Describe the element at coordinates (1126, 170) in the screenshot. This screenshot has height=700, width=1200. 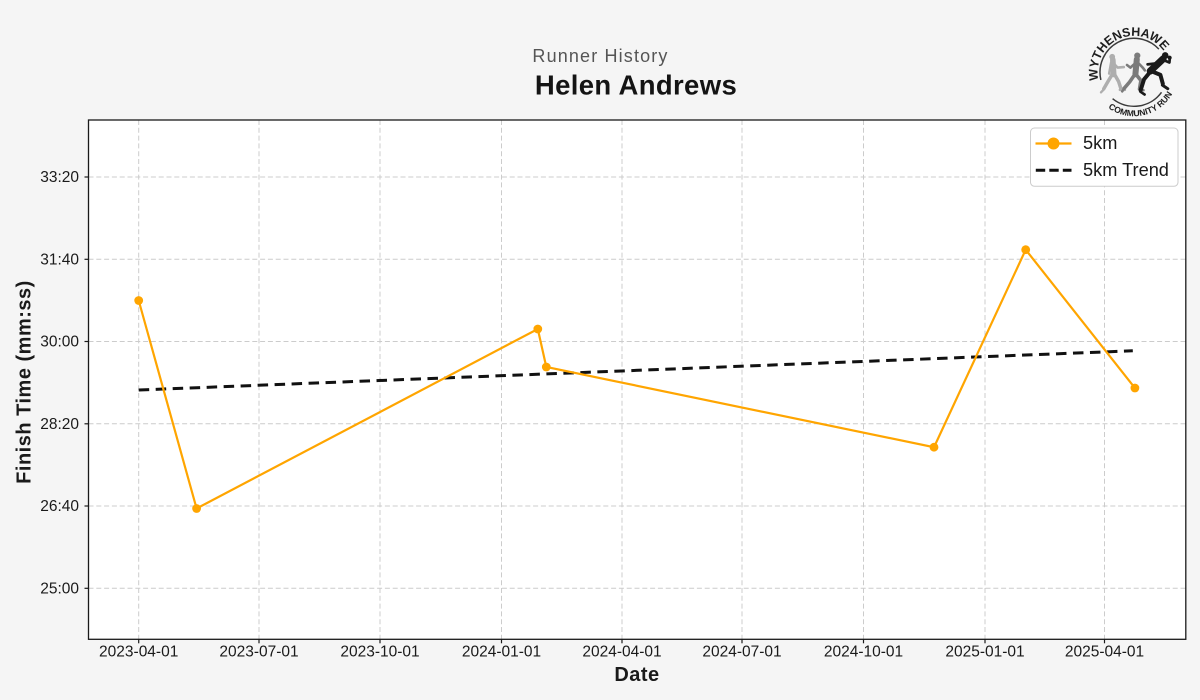
I see `svg-text: 5km Trend` at that location.